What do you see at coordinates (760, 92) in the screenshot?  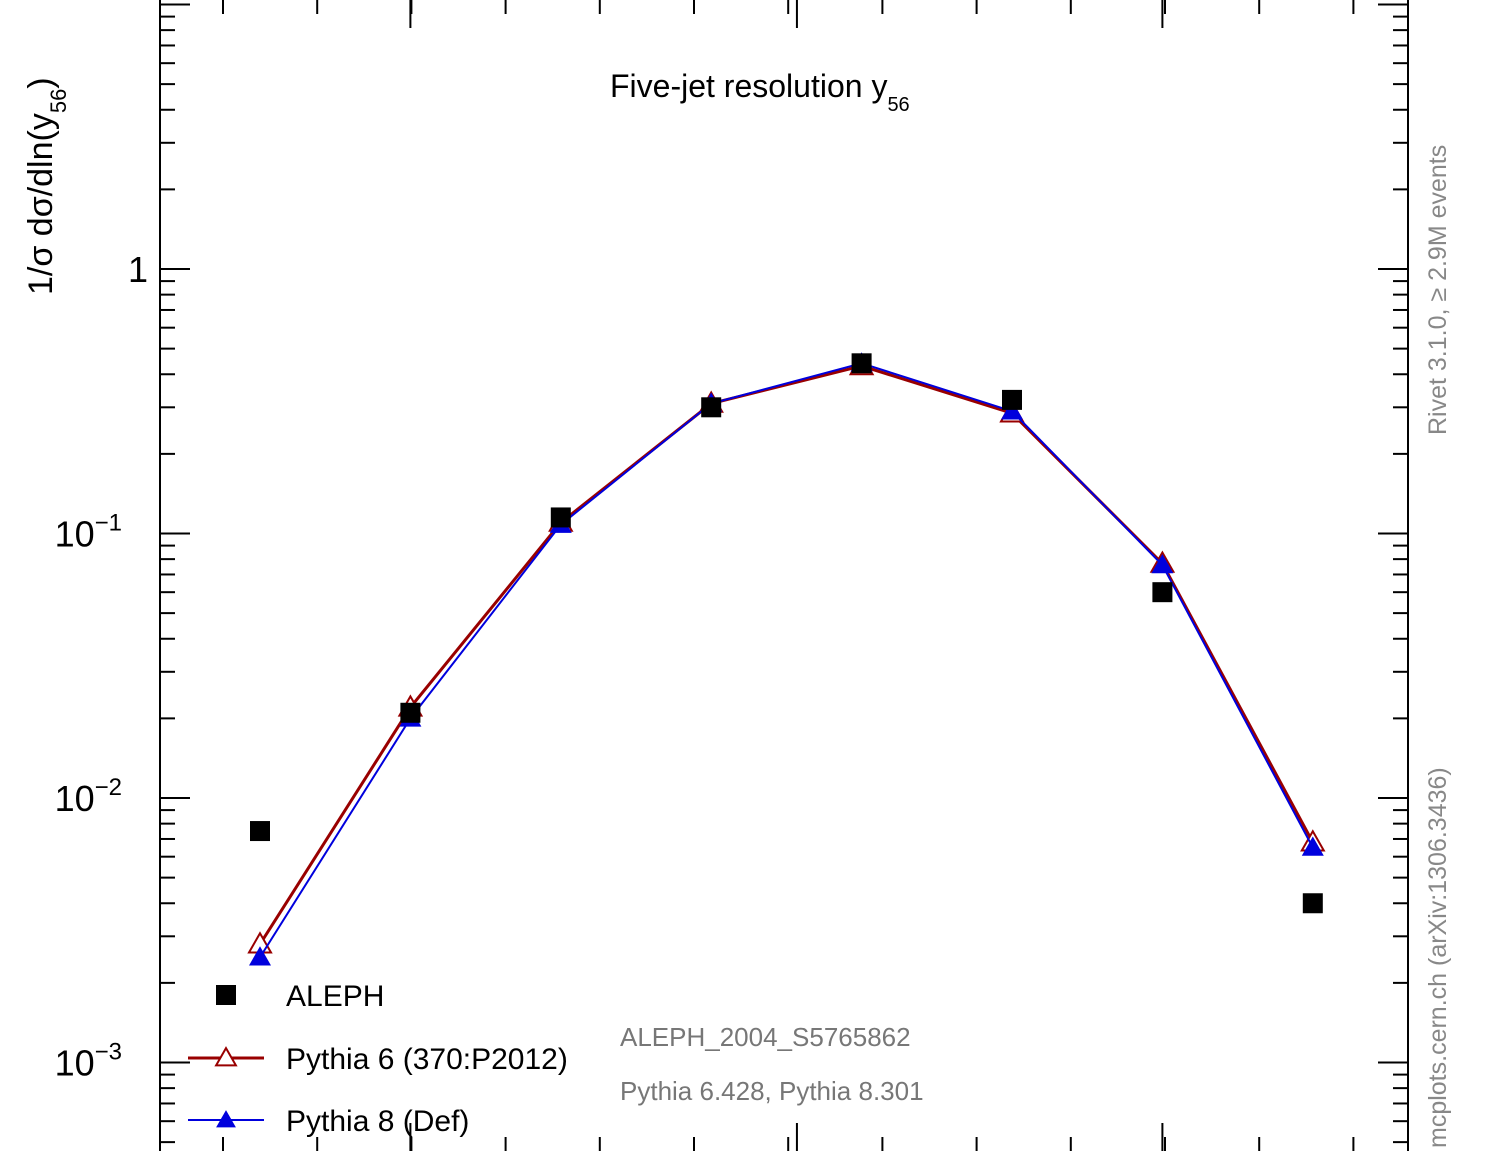 I see `plot-title: Five-jet resolution y56` at bounding box center [760, 92].